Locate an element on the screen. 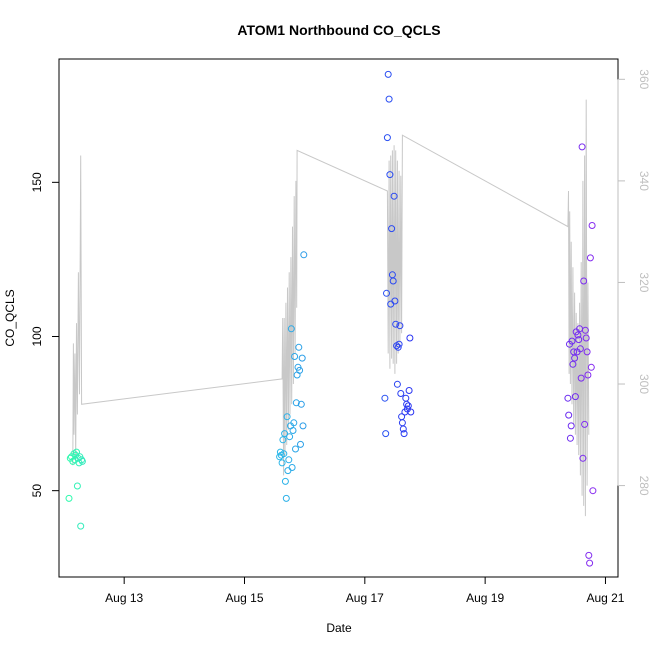 This screenshot has height=650, width=650. chart-title: ATOM1 Northbound CO_QCLS is located at coordinates (338, 30).